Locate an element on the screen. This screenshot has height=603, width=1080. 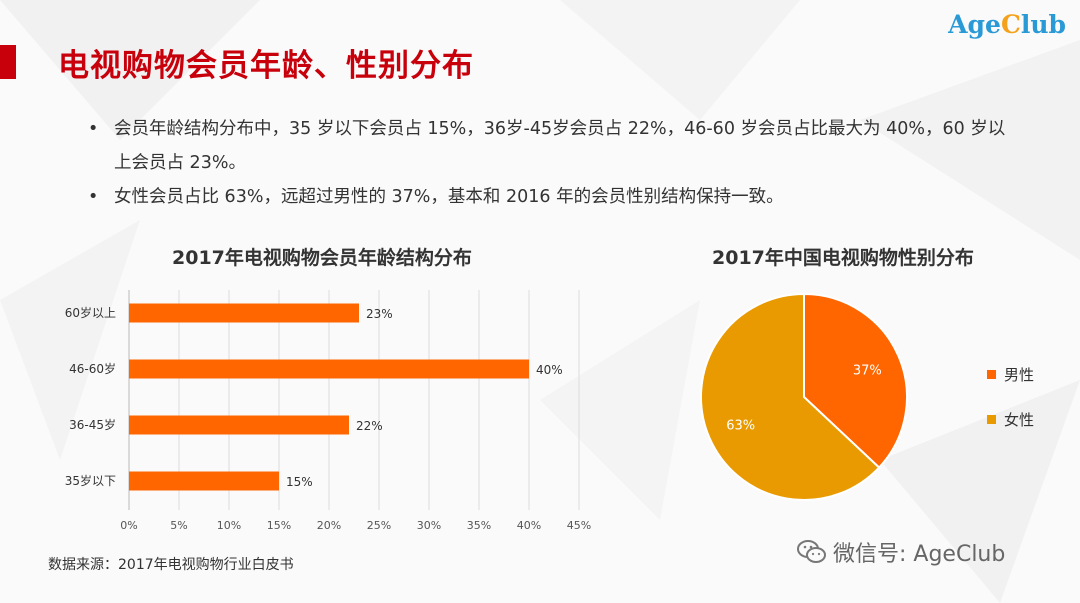
x-tick-label: 40% is located at coordinates (529, 525).